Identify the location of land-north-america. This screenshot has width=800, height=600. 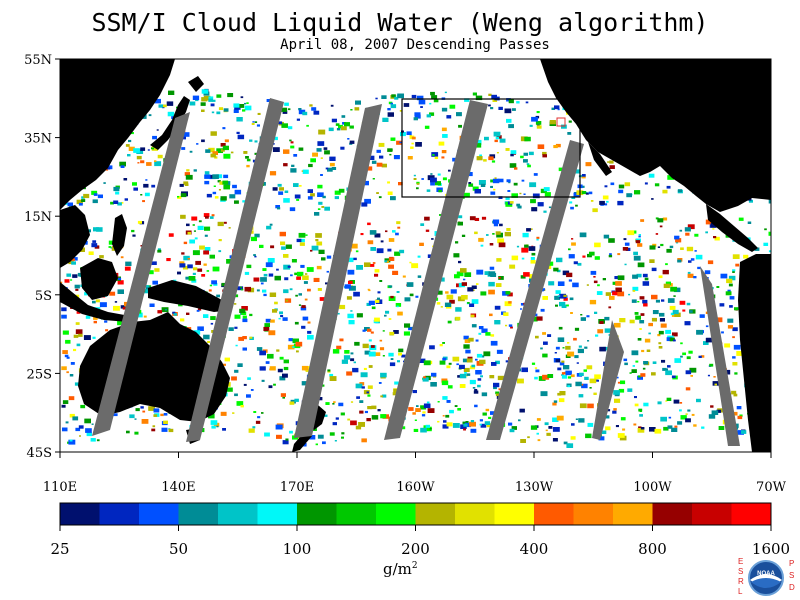
(655, 135).